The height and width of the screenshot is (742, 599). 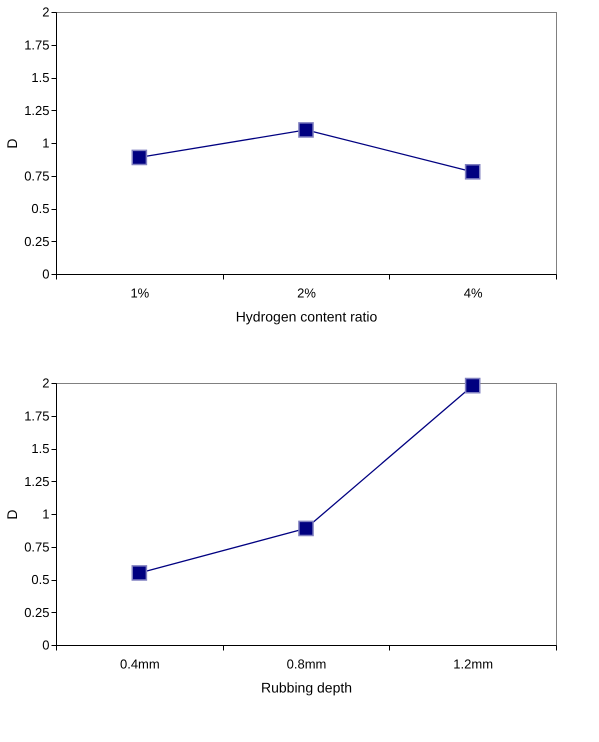 What do you see at coordinates (306, 293) in the screenshot?
I see `x-tick-label: 2%` at bounding box center [306, 293].